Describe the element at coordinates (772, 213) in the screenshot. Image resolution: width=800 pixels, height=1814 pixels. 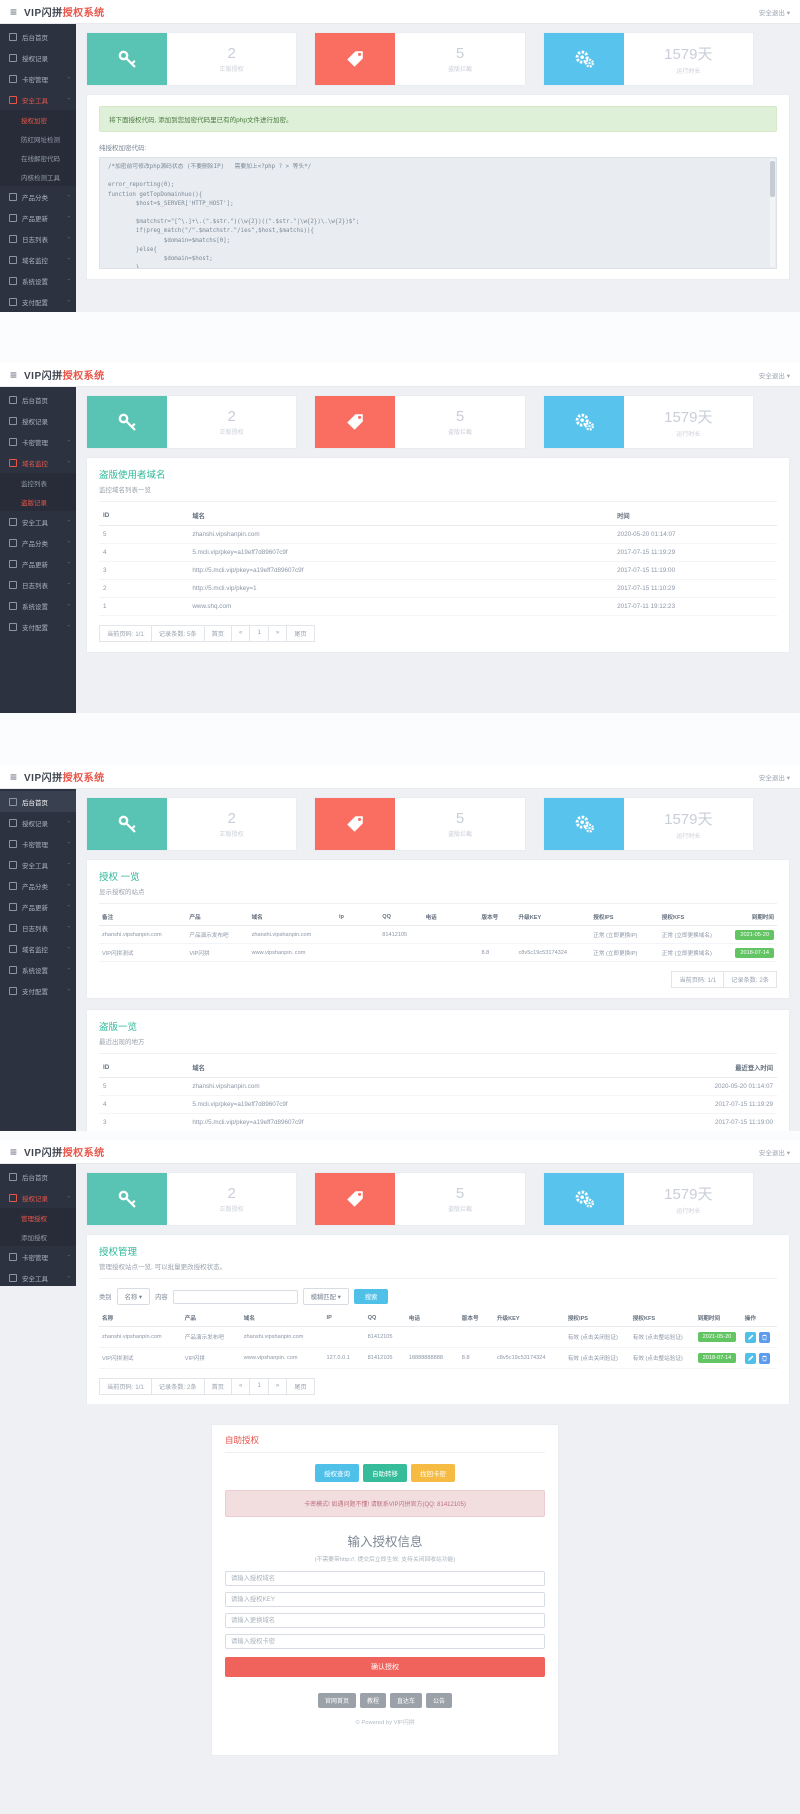
I see `scrollbar` at that location.